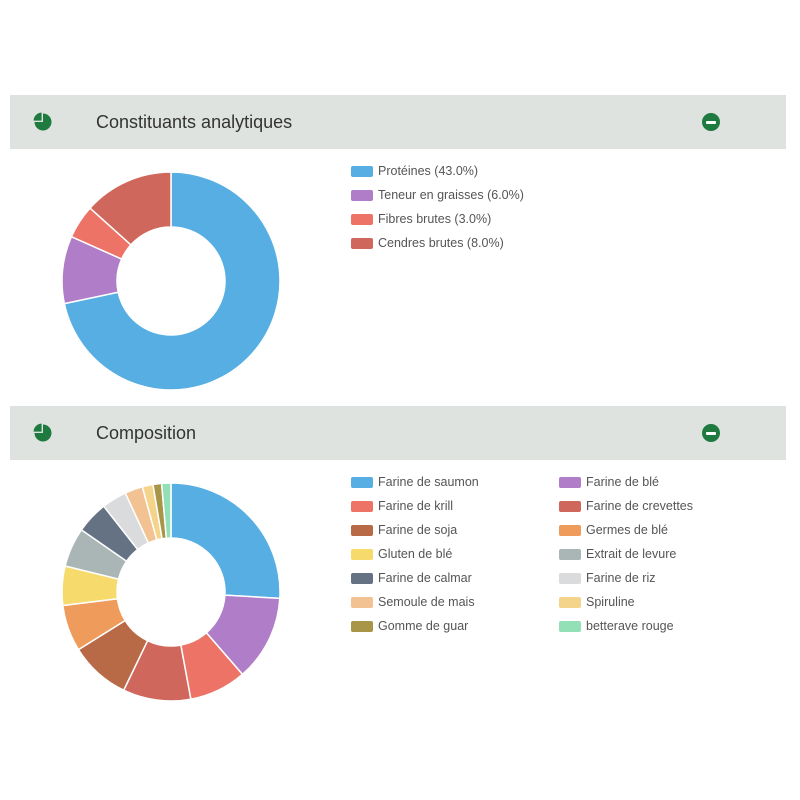 The height and width of the screenshot is (800, 800). I want to click on legend-item: Fibres brutes (3.0%), so click(421, 219).